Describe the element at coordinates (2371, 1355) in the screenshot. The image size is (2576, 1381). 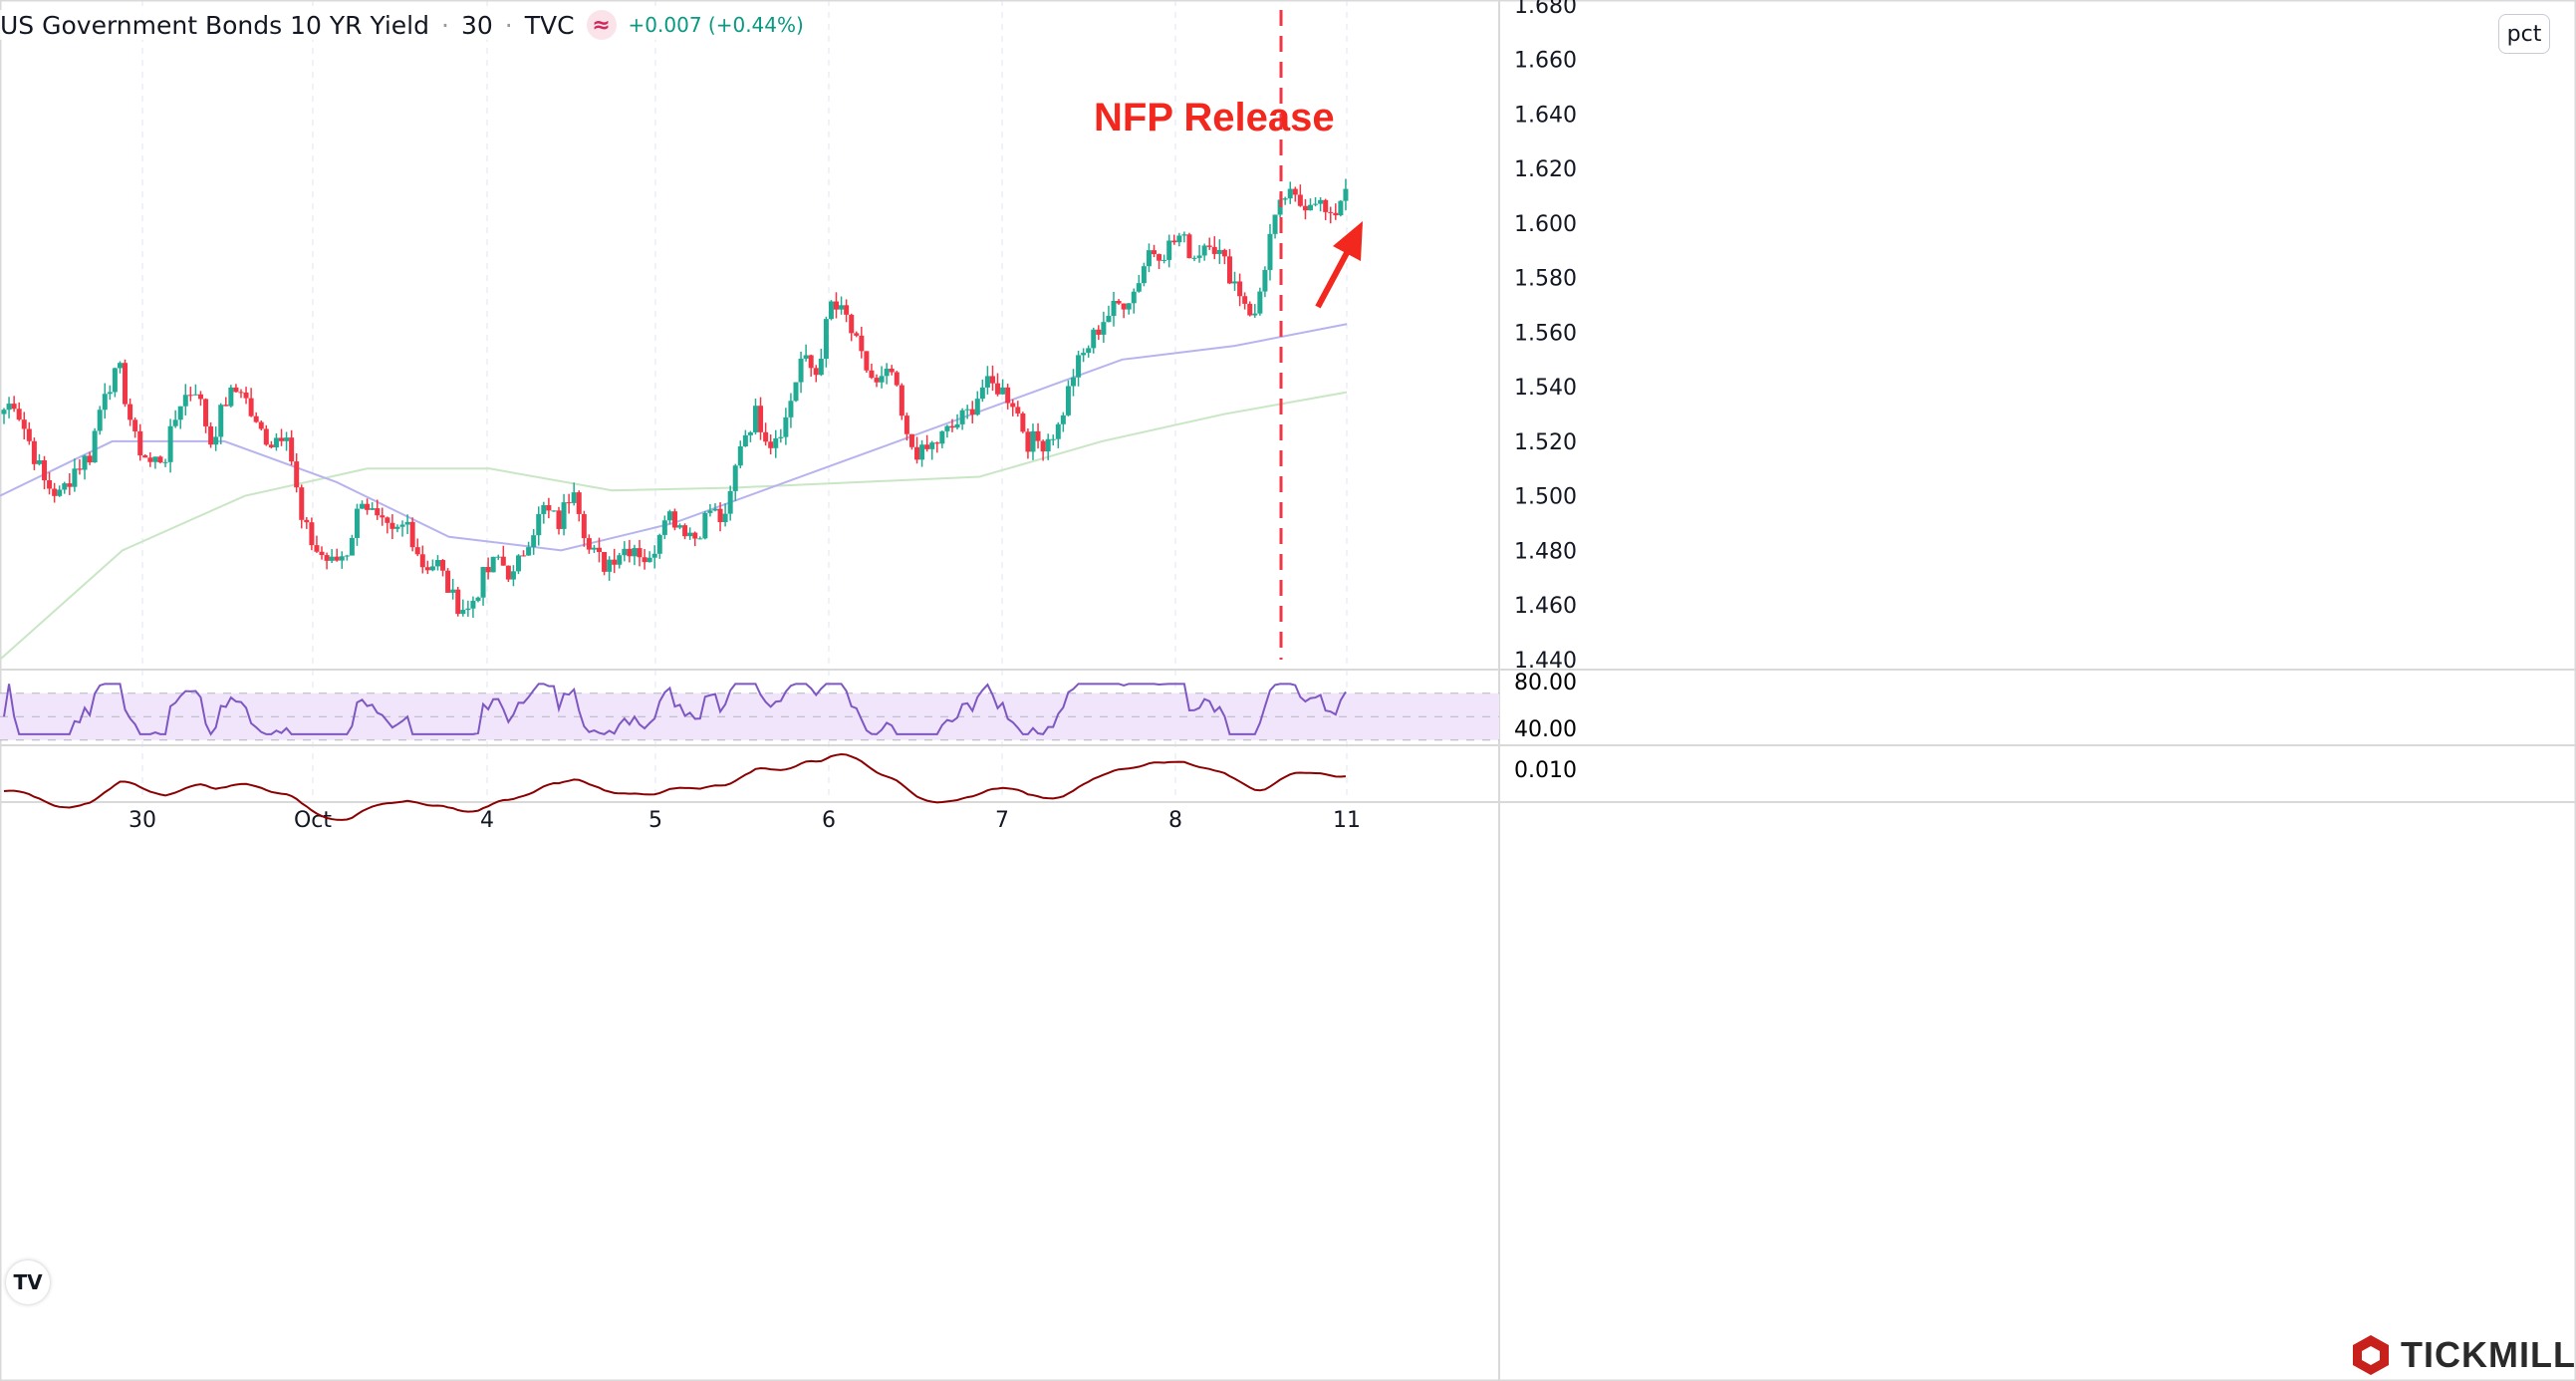
I see `tickmill-hexagon-icon` at that location.